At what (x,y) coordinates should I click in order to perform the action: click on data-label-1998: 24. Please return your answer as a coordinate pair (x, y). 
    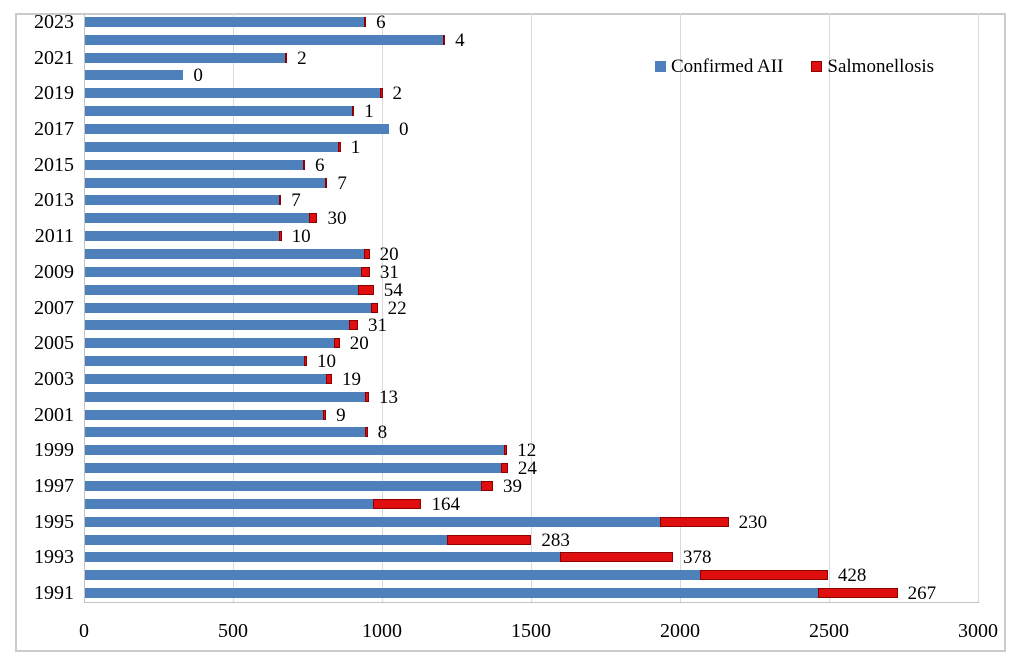
    Looking at the image, I should click on (527, 469).